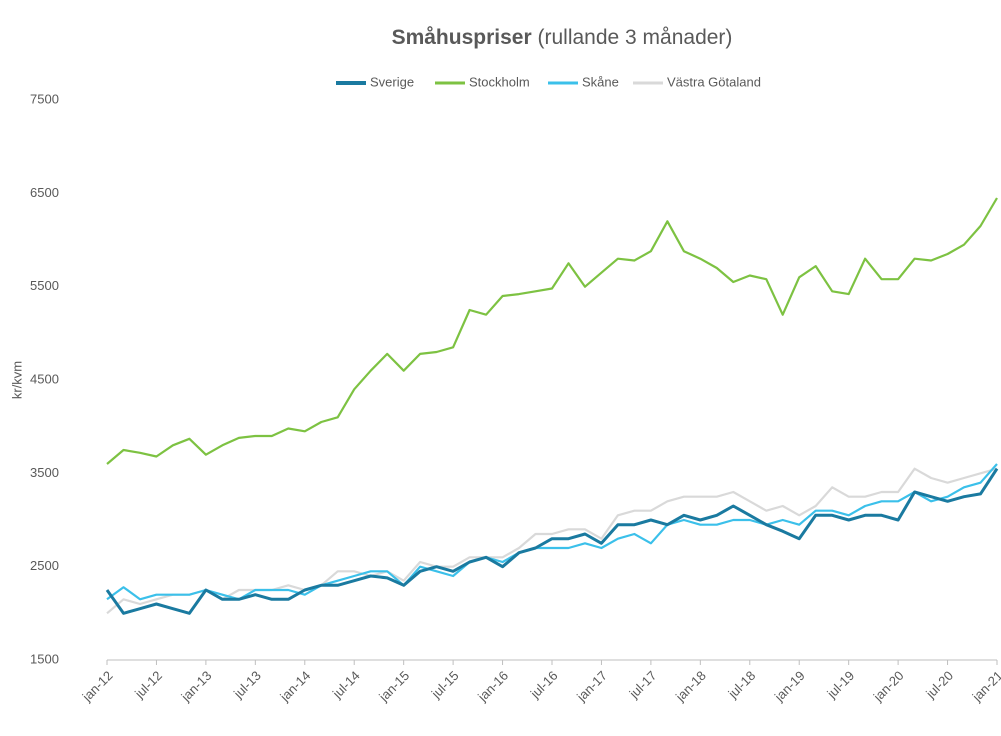 This screenshot has height=736, width=1001. I want to click on legend-label: Sverige, so click(392, 81).